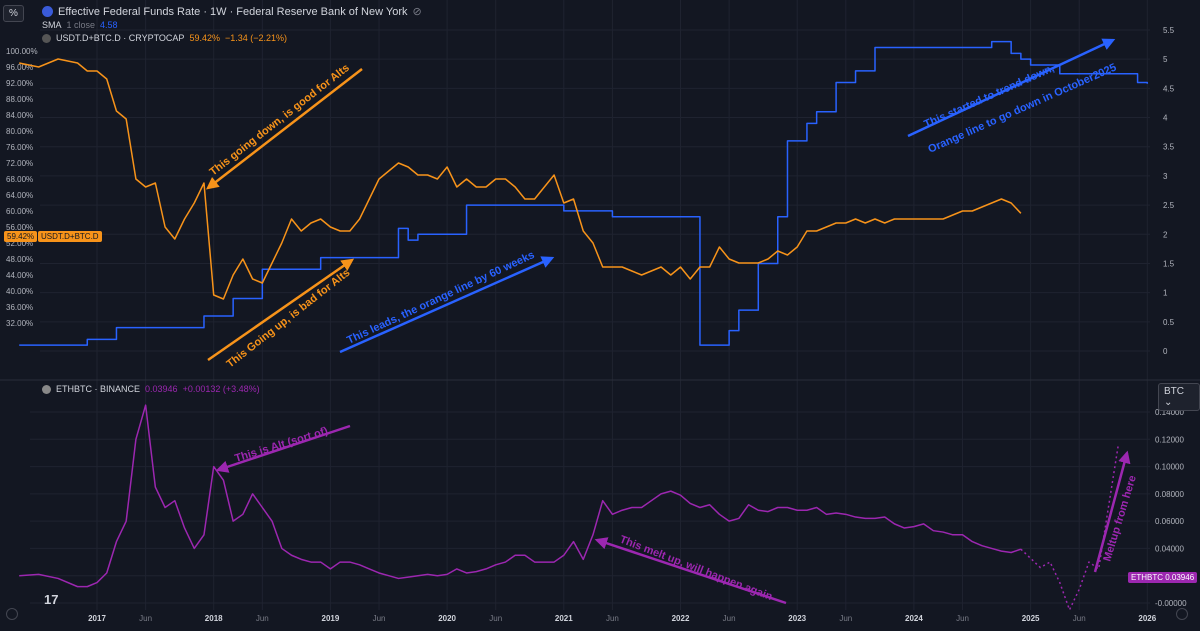 This screenshot has height=631, width=1200. What do you see at coordinates (19, 307) in the screenshot?
I see `left-tick-label: 36.00%` at bounding box center [19, 307].